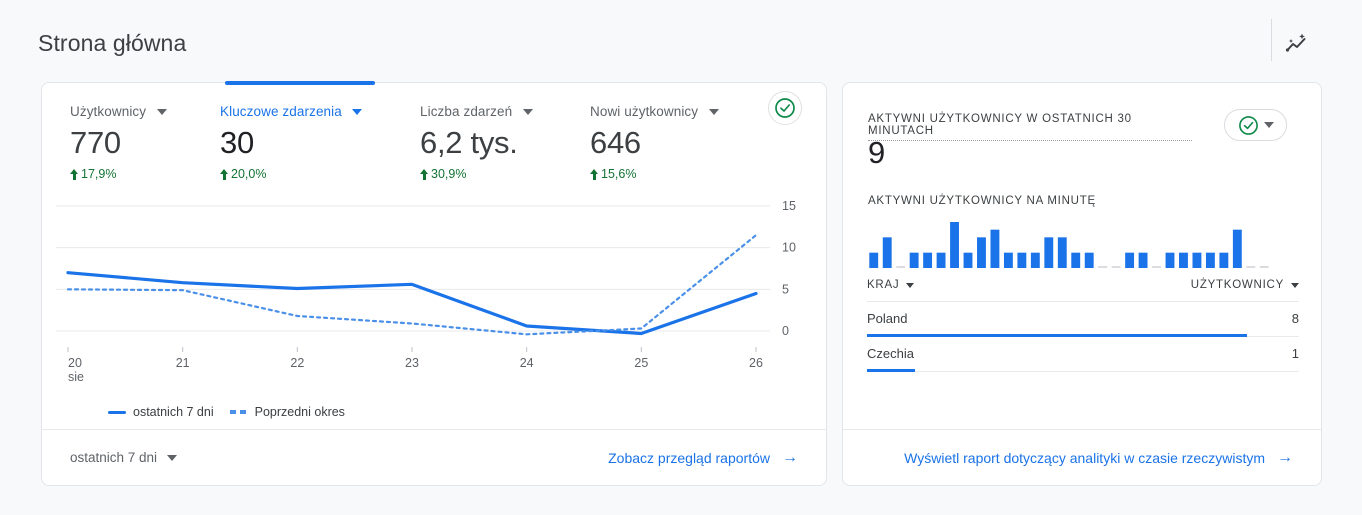 The height and width of the screenshot is (515, 1362). What do you see at coordinates (1296, 43) in the screenshot?
I see `insights-sparkle-icon` at bounding box center [1296, 43].